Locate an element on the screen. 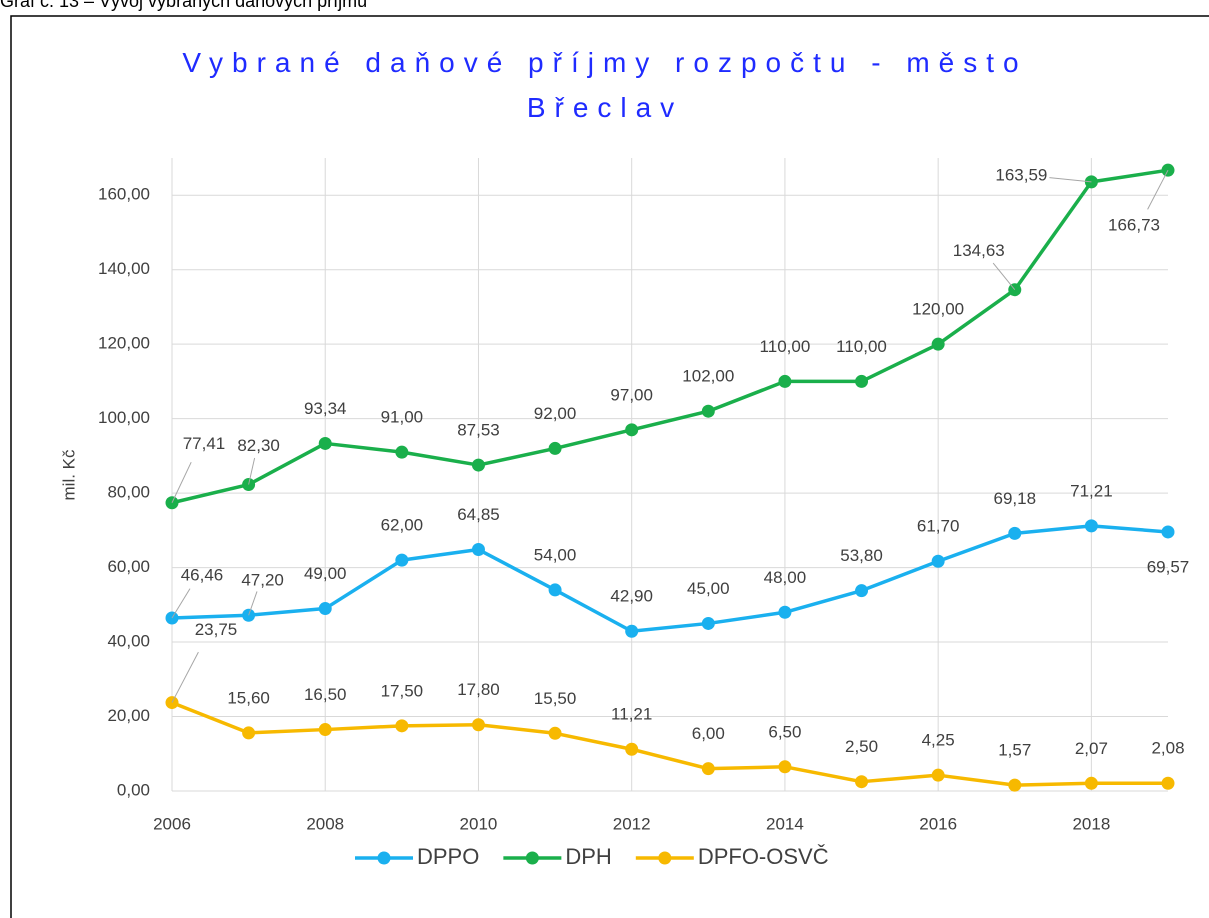  x-tick-label: 2008 is located at coordinates (325, 823).